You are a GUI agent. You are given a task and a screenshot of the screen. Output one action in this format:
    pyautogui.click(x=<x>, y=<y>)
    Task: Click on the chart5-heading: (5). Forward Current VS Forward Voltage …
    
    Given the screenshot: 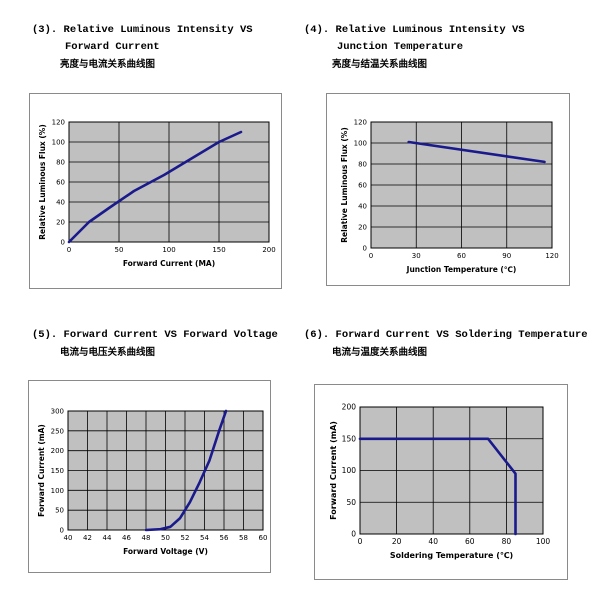 What is the action you would take?
    pyautogui.click(x=155, y=344)
    